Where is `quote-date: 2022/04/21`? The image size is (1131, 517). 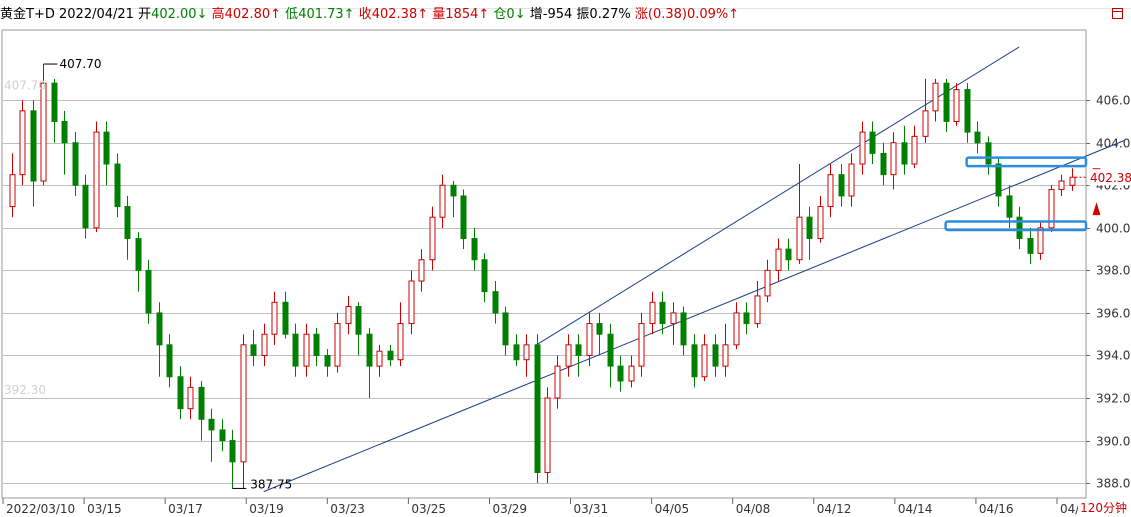
quote-date: 2022/04/21 is located at coordinates (96, 14).